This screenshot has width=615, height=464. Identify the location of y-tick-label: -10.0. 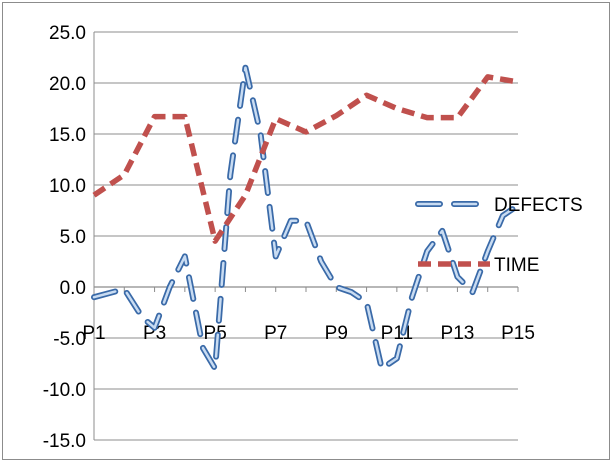
(64, 390).